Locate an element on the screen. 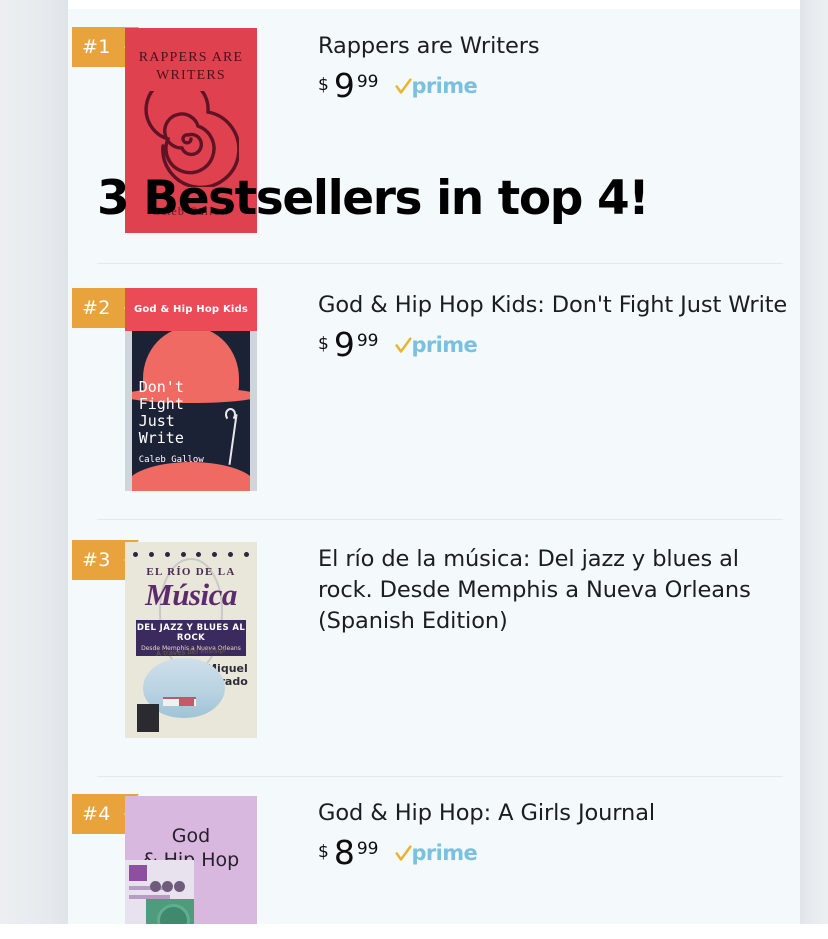 This screenshot has width=828, height=939. book-cover-image: God & Hip Hop is located at coordinates (191, 867).